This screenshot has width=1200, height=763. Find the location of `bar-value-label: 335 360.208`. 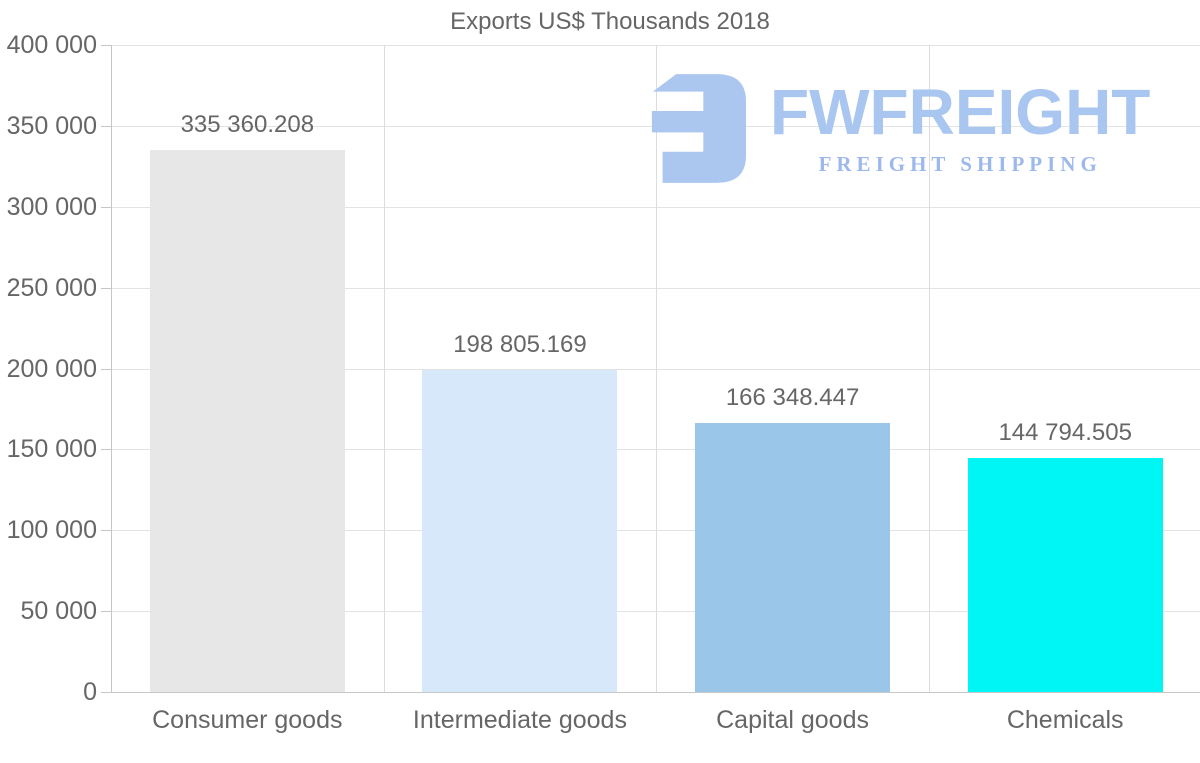

bar-value-label: 335 360.208 is located at coordinates (247, 124).